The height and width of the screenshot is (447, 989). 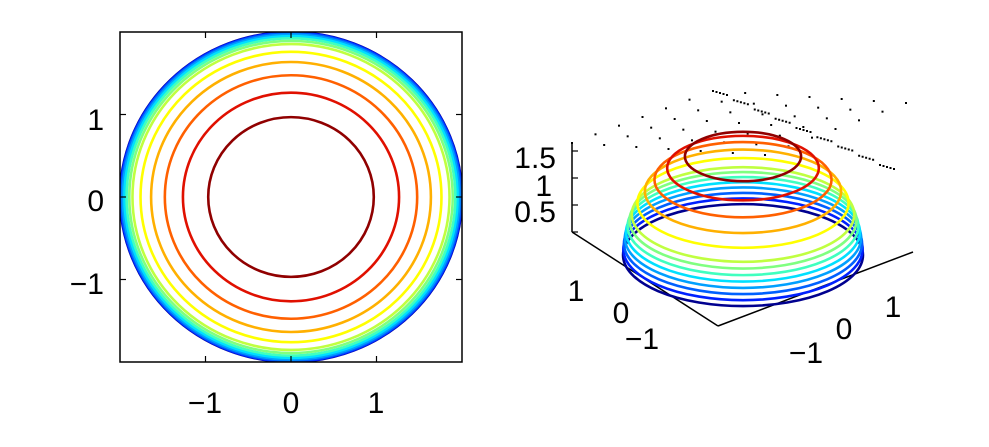 I want to click on y-tick-label: −1, so click(x=642, y=339).